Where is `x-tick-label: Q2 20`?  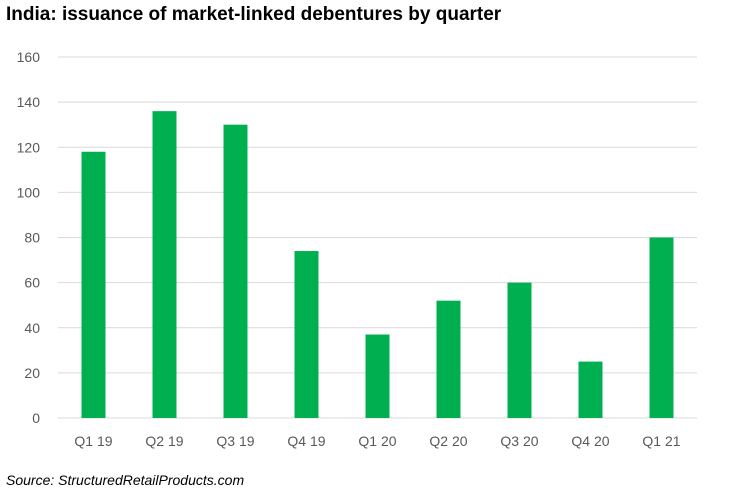
x-tick-label: Q2 20 is located at coordinates (448, 441).